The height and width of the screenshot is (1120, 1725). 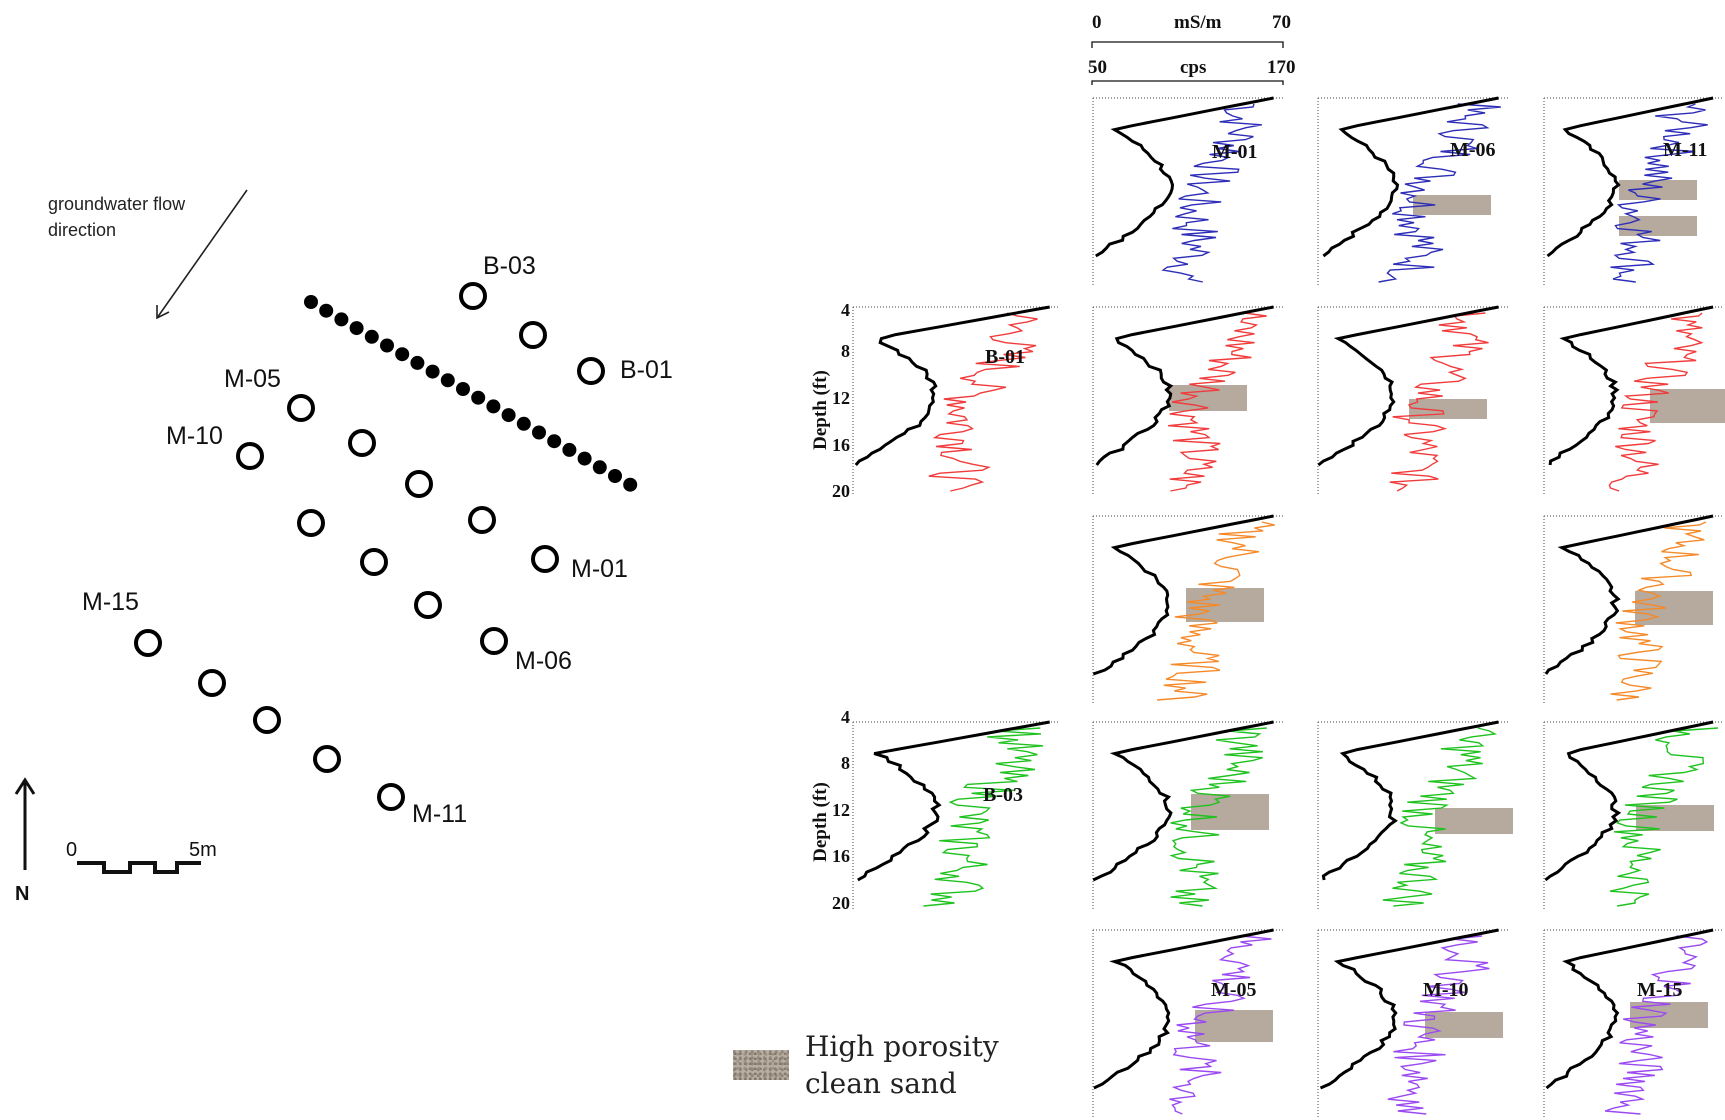 I want to click on legend-line2: clean sand, so click(x=881, y=1083).